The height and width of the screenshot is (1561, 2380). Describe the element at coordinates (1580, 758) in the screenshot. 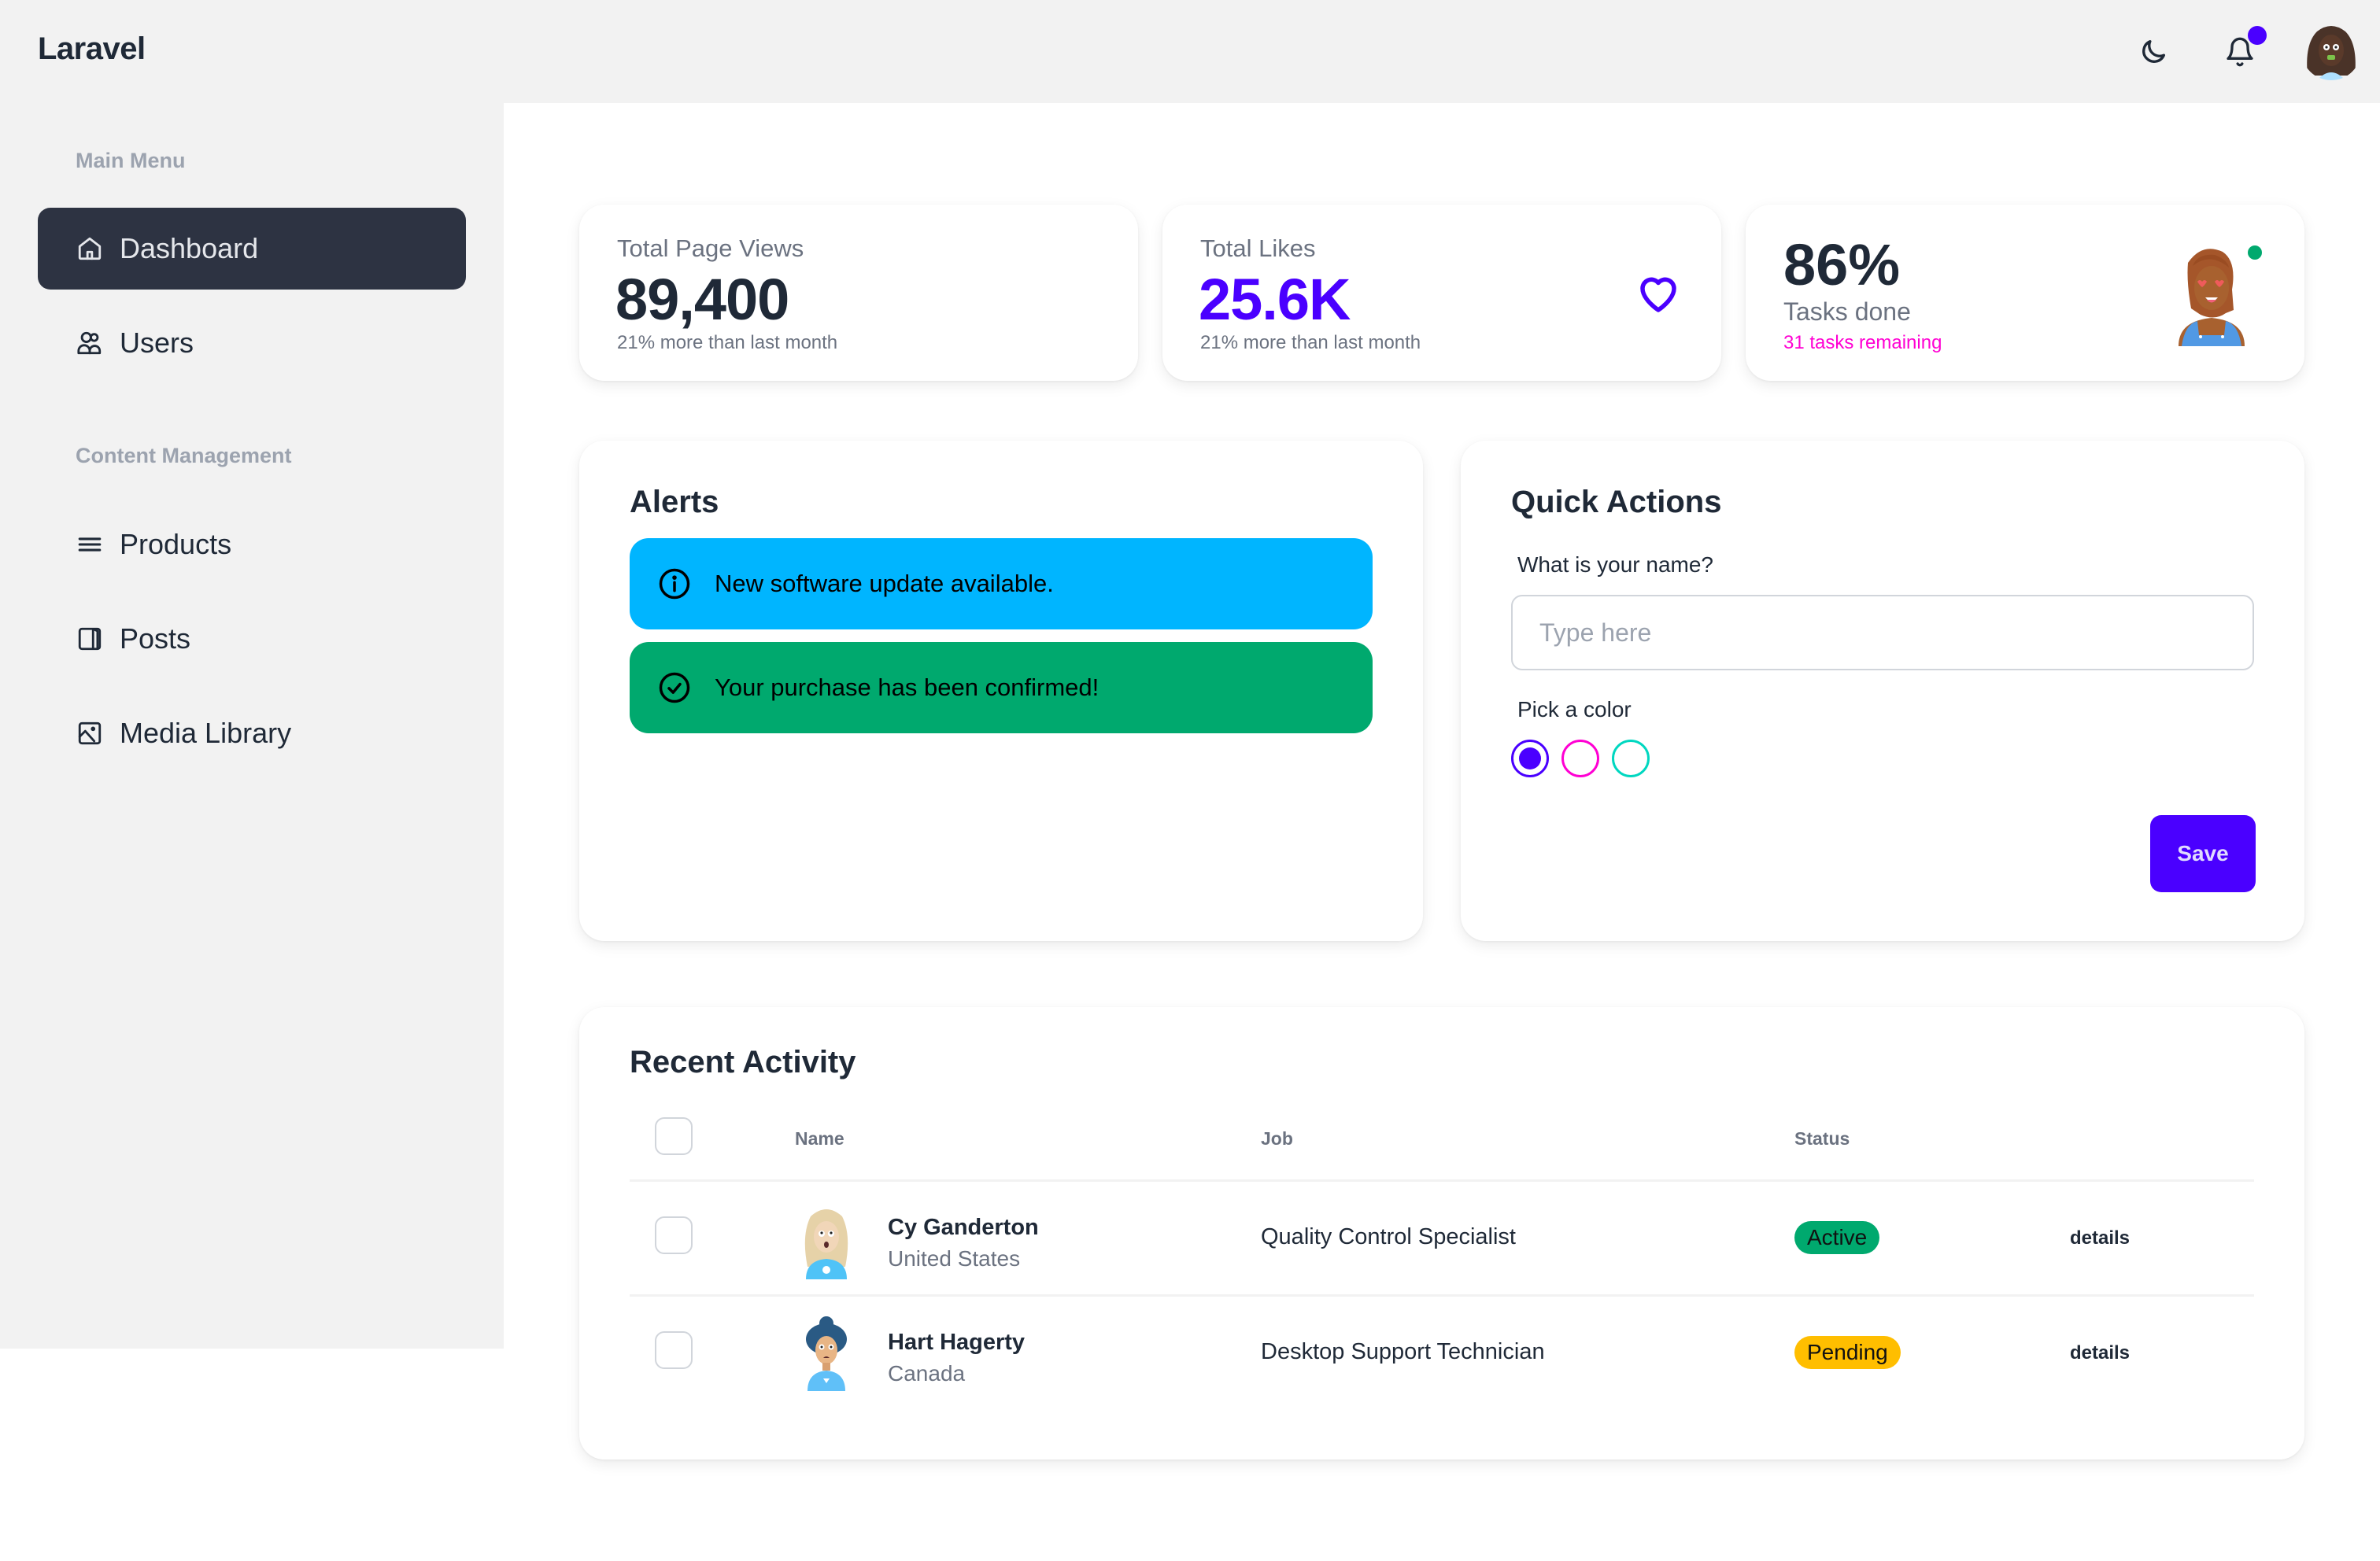

I see `color-radio-pink` at that location.